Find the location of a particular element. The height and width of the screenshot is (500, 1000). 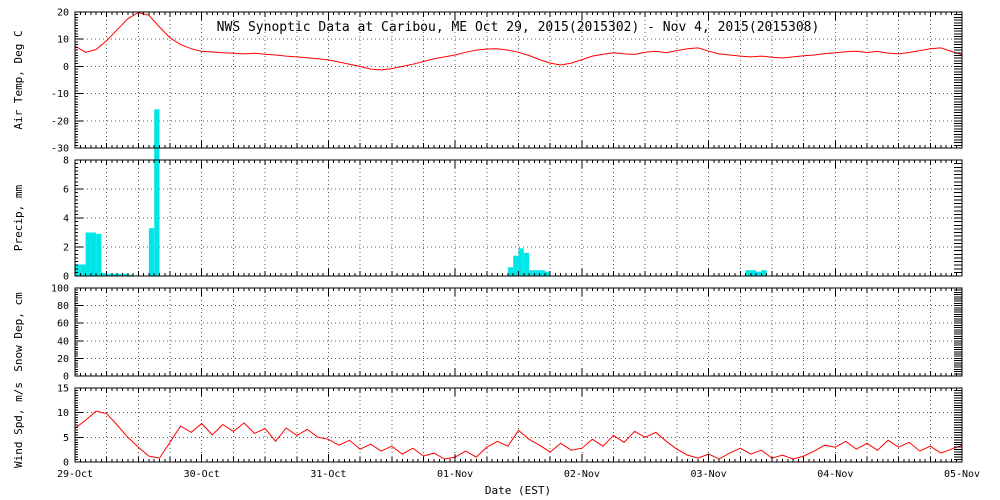

y-tick-label: 2 is located at coordinates (66, 248).